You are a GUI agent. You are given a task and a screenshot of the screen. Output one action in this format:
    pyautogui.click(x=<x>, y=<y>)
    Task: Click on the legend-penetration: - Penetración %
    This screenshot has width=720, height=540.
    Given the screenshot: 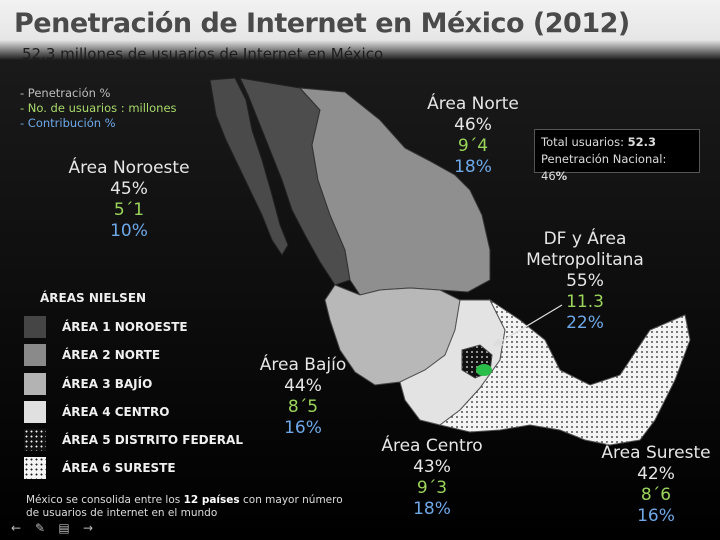 What is the action you would take?
    pyautogui.click(x=65, y=93)
    